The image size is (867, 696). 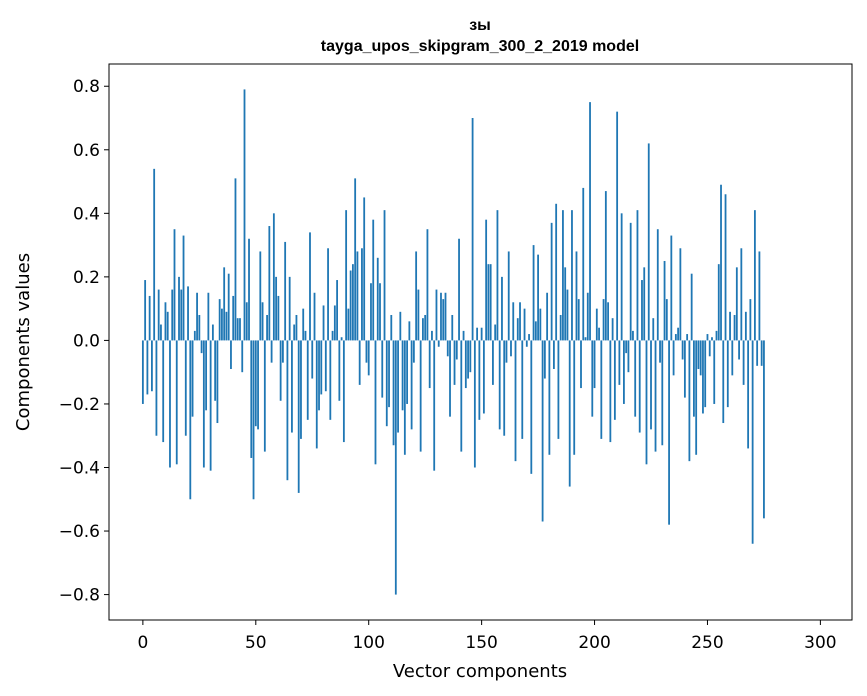 I want to click on y-tick-label: −0.4, so click(x=79, y=468).